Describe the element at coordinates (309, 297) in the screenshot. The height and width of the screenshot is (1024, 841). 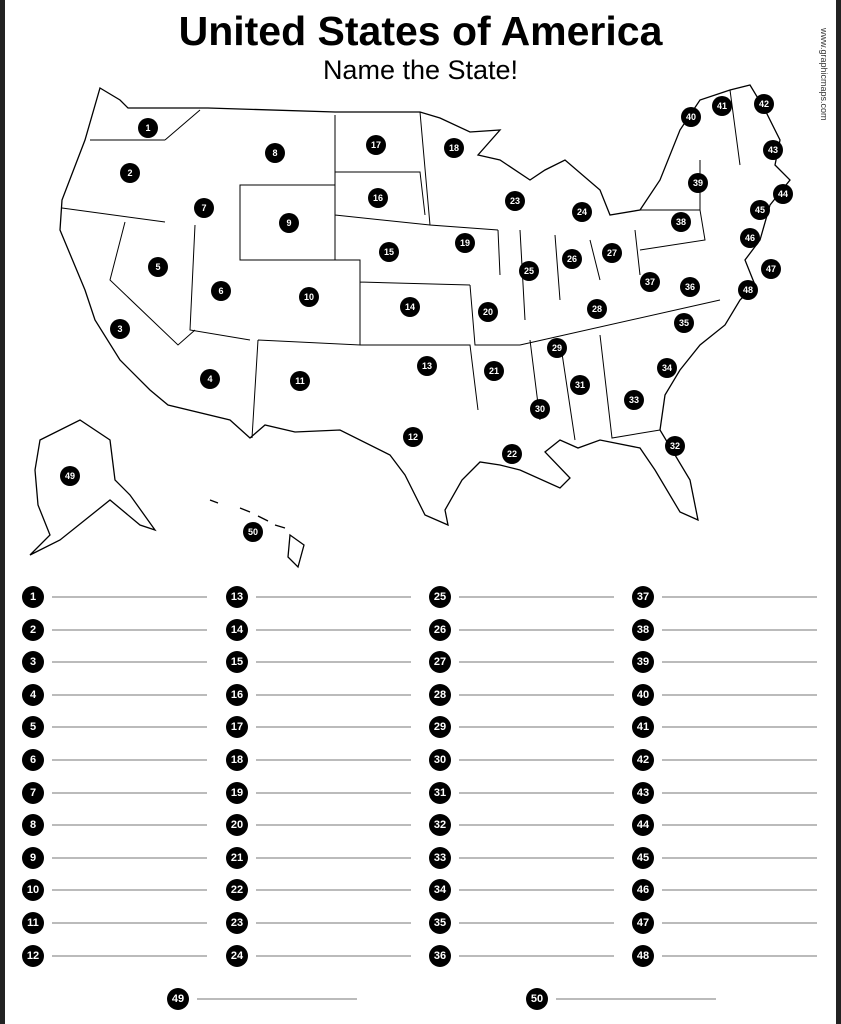
I see `state-marker-10: 10` at that location.